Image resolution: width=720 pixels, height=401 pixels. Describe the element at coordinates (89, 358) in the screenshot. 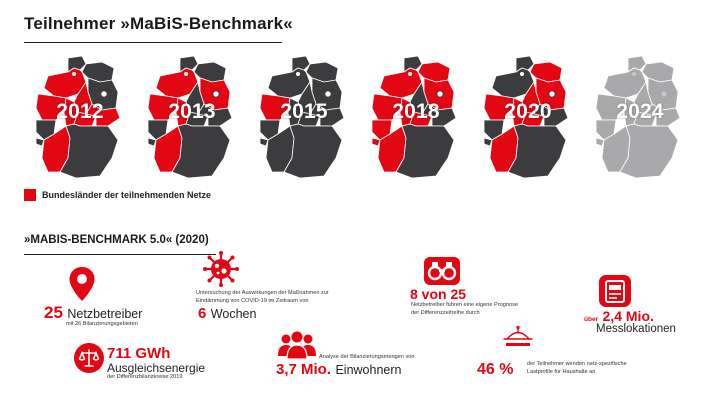

I see `scales-icon` at that location.